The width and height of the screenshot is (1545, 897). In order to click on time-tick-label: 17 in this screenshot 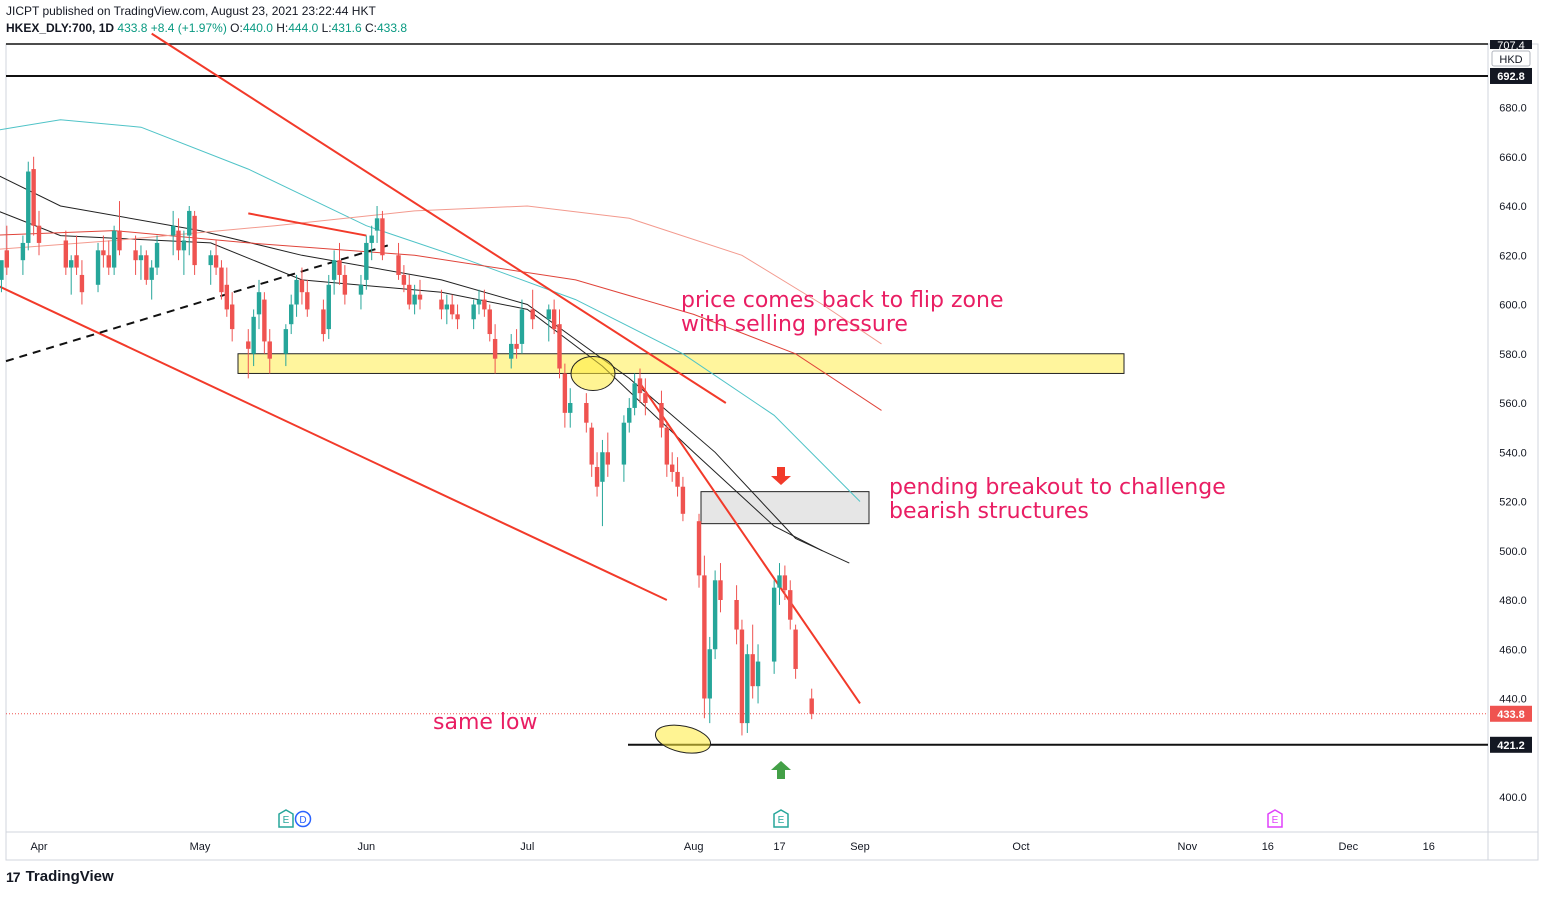, I will do `click(779, 847)`.